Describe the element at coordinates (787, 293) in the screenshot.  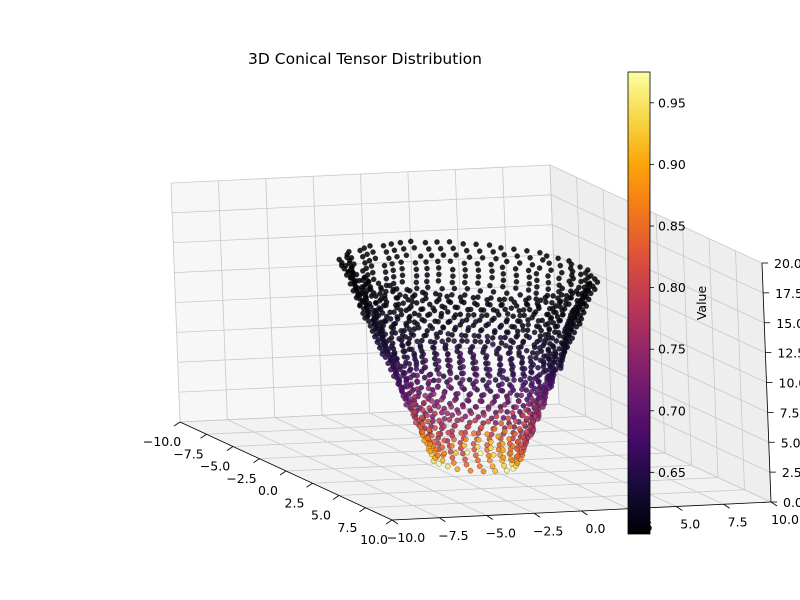
I see `z-tick-label: 17.5` at that location.